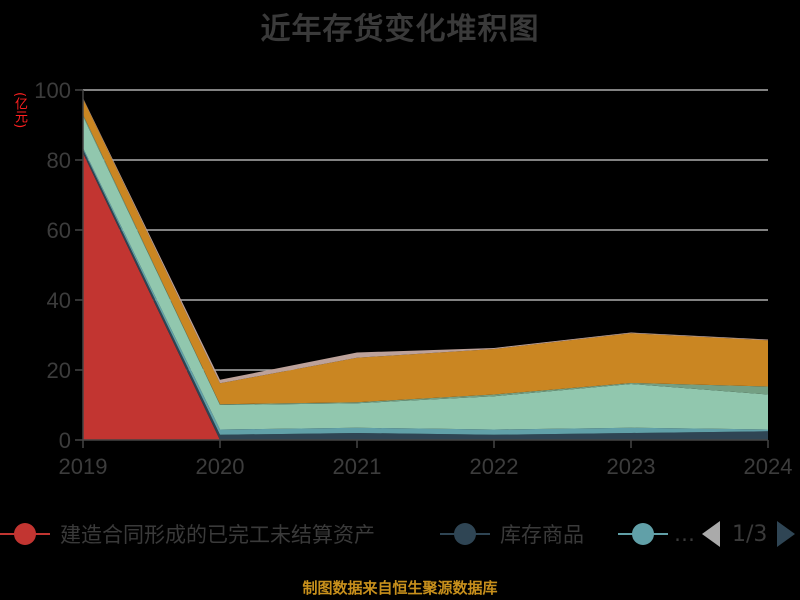 This screenshot has width=800, height=600. I want to click on svg-text: 2020, so click(220, 466).